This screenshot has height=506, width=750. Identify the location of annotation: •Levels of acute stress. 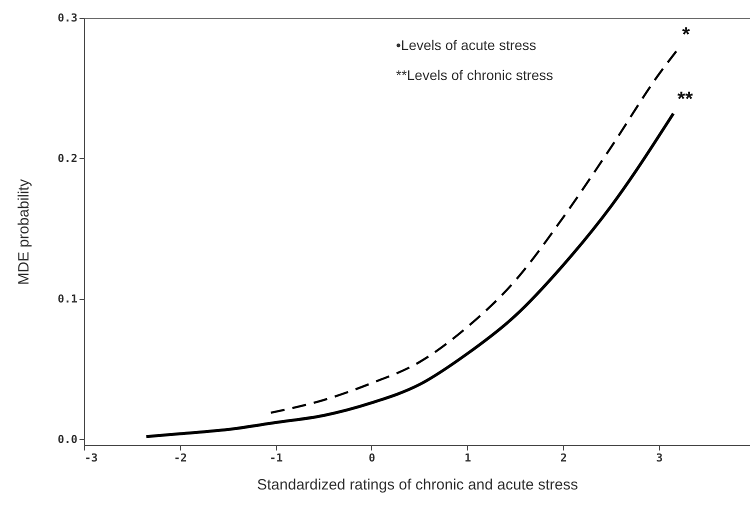
(466, 45).